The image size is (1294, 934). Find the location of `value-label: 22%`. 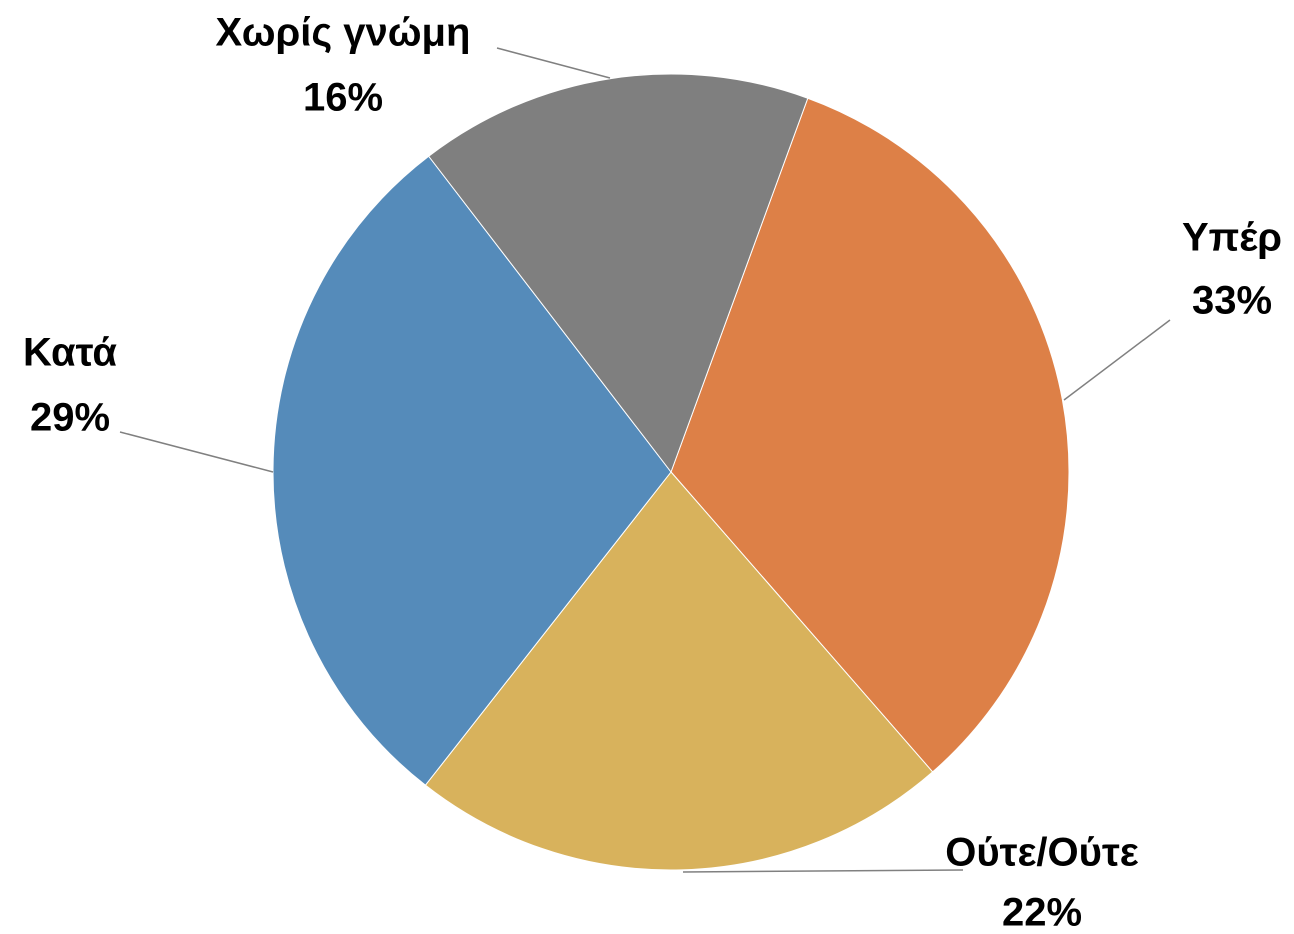

value-label: 22% is located at coordinates (1042, 912).